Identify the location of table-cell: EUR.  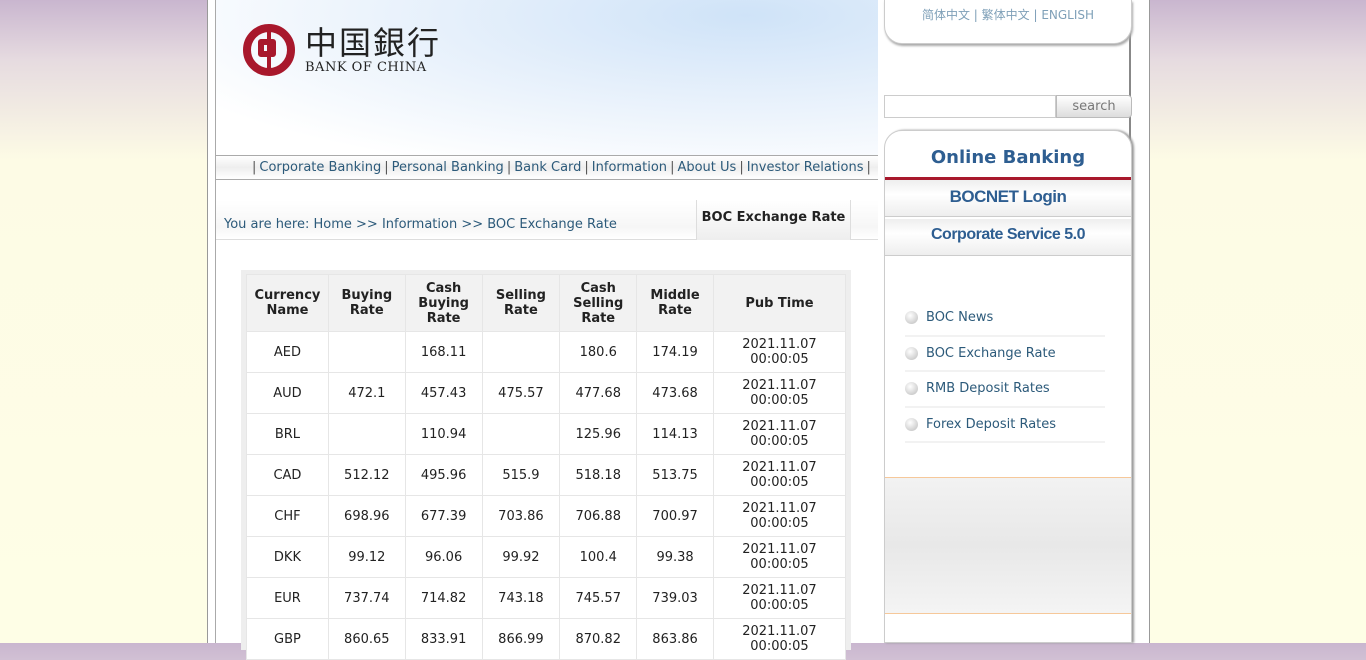
(287, 598).